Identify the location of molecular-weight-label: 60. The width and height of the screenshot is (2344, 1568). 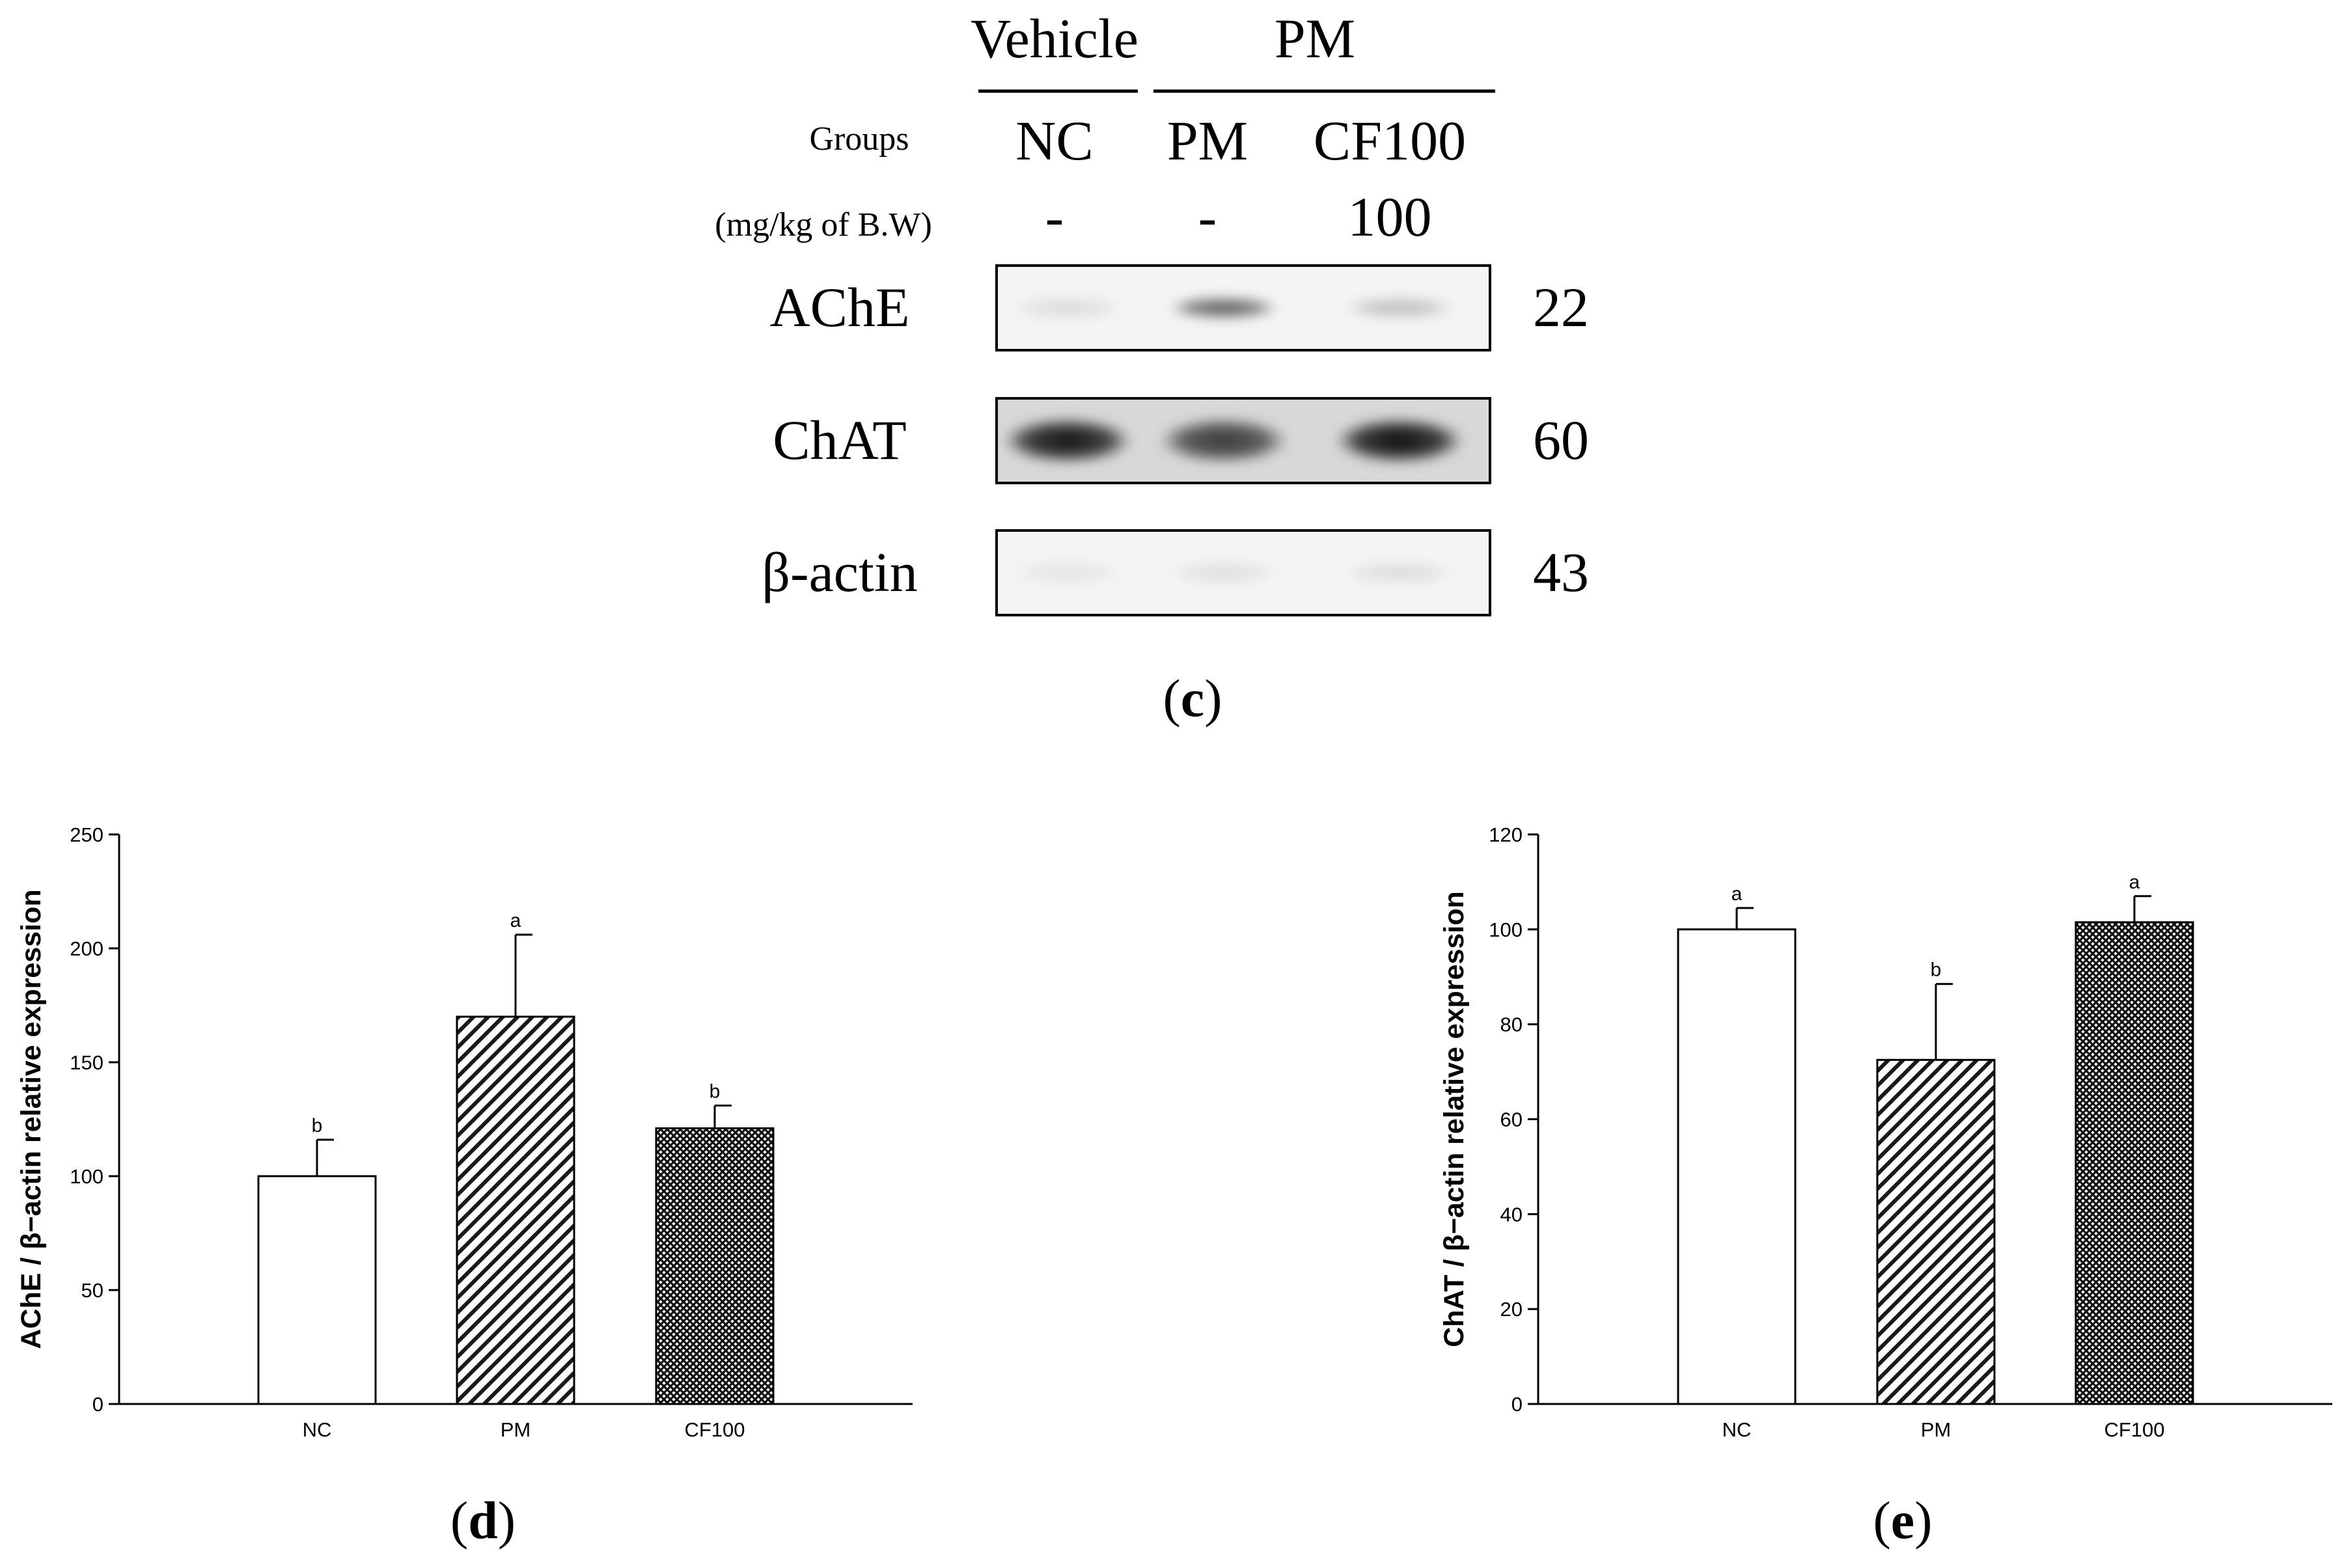
(1561, 440).